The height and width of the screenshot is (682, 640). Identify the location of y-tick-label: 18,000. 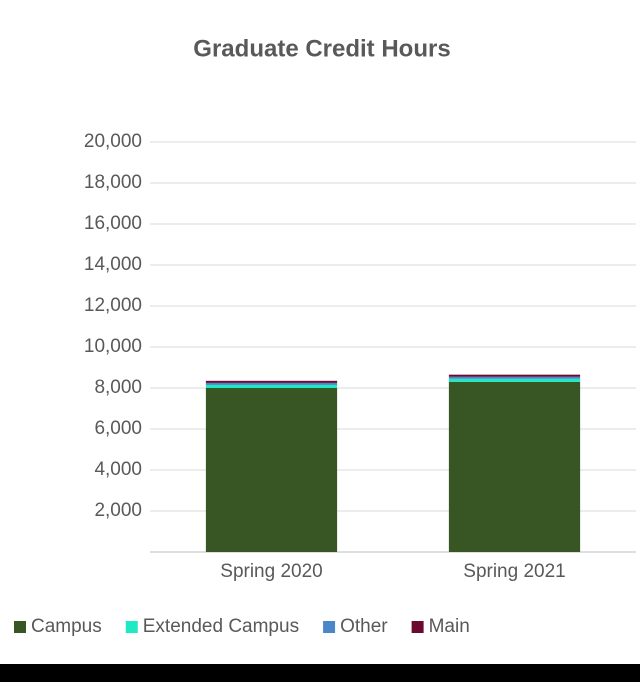
(113, 182).